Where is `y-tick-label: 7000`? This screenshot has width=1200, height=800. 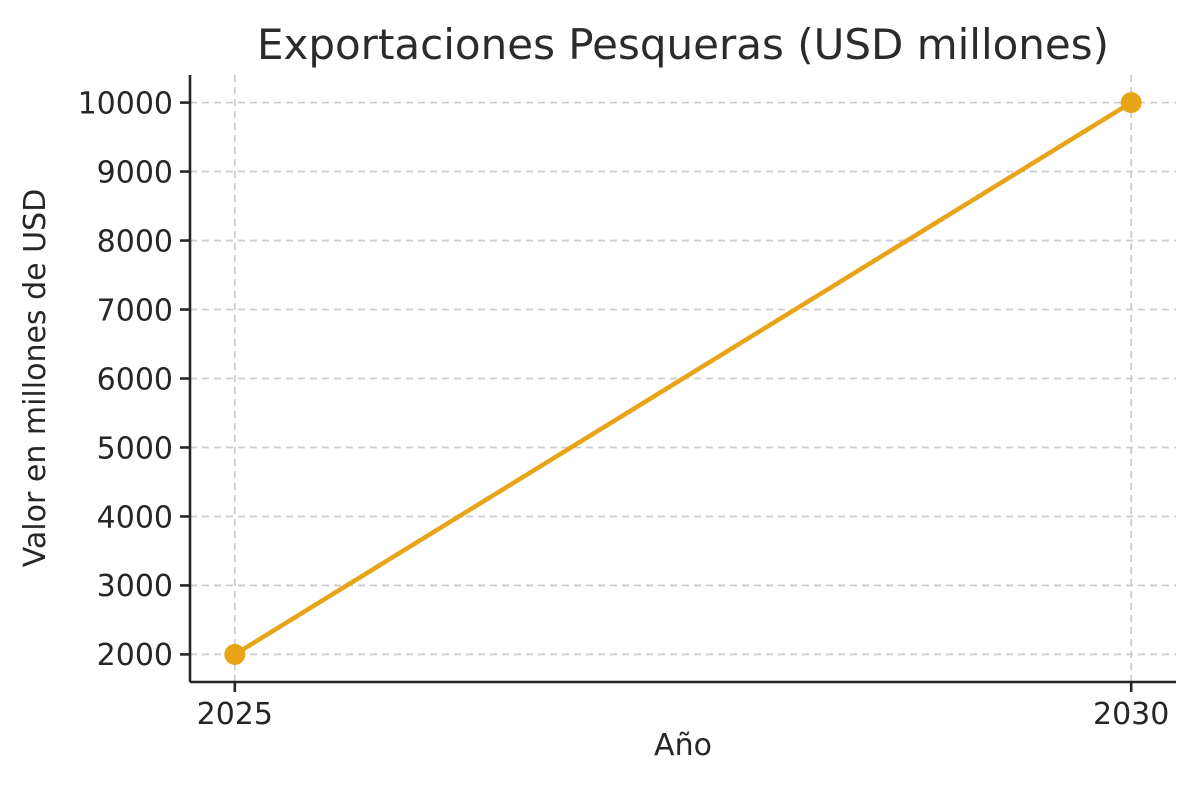
y-tick-label: 7000 is located at coordinates (135, 310).